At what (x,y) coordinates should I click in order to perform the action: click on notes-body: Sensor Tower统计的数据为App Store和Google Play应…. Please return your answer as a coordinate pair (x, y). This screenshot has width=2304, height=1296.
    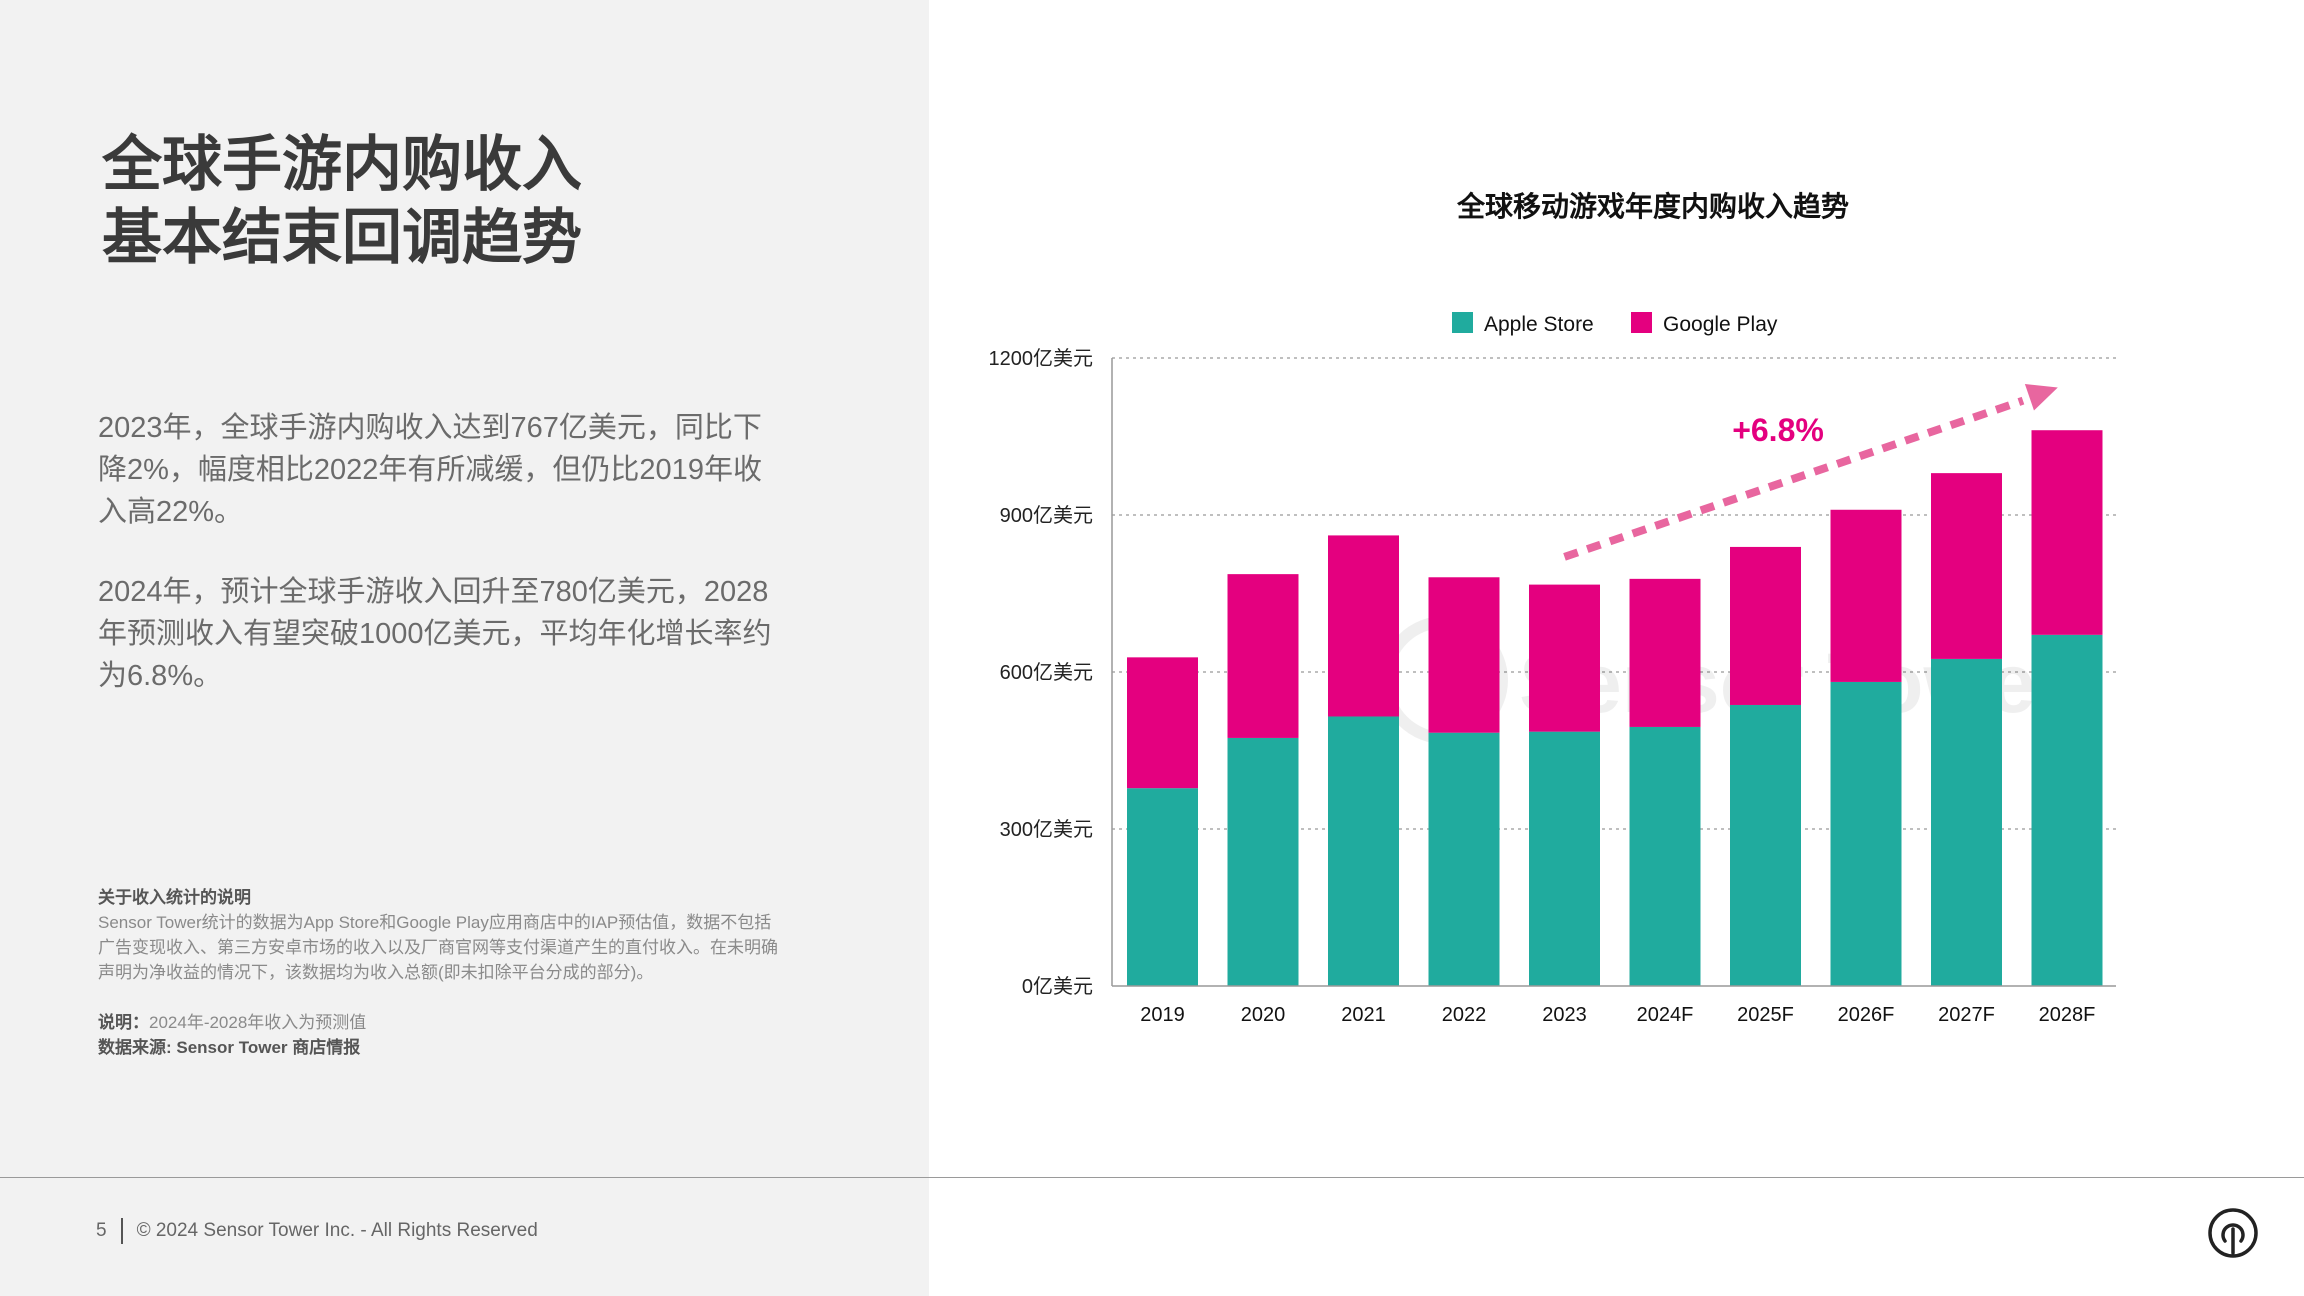
    Looking at the image, I should click on (438, 947).